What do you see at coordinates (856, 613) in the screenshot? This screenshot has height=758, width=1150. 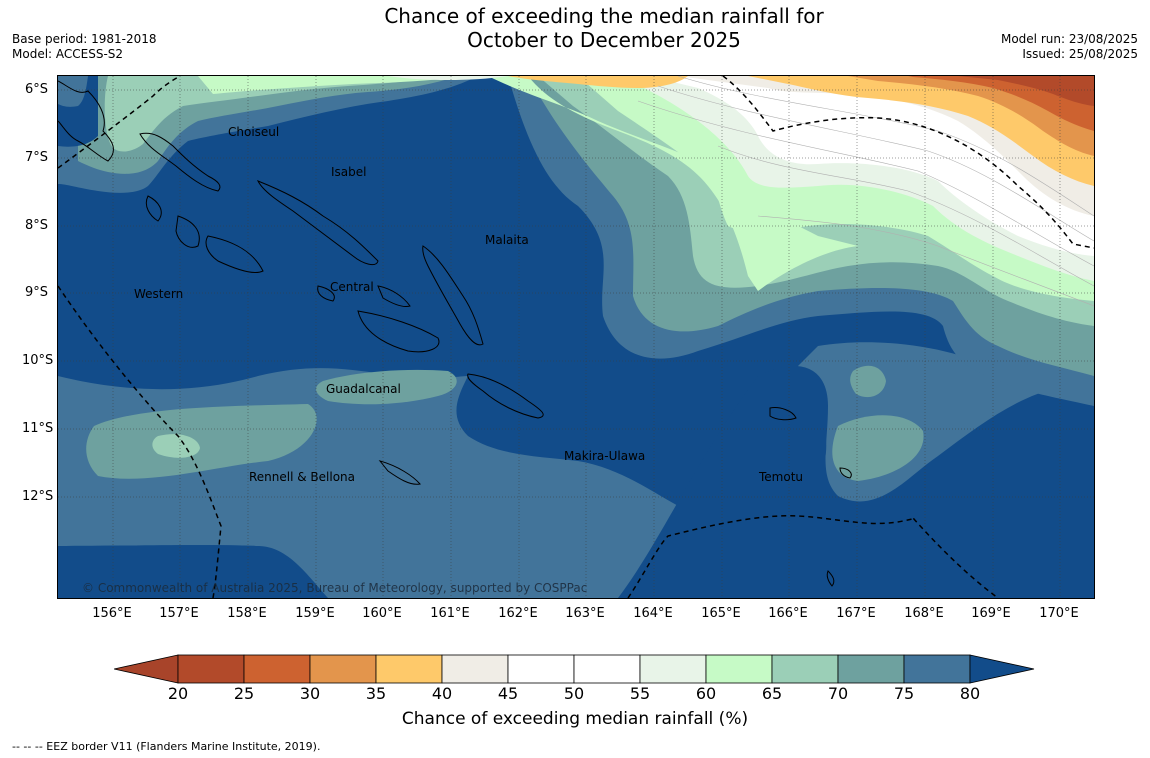 I see `lon-label-167e: 167°E` at bounding box center [856, 613].